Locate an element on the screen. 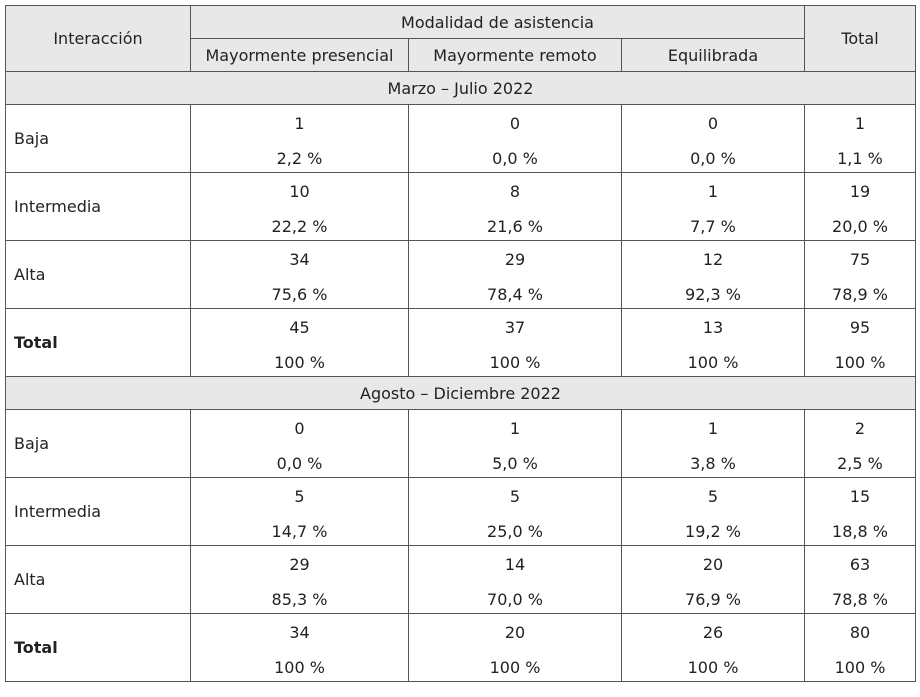 The width and height of the screenshot is (920, 697). cell-percent: 85,3 % is located at coordinates (299, 599).